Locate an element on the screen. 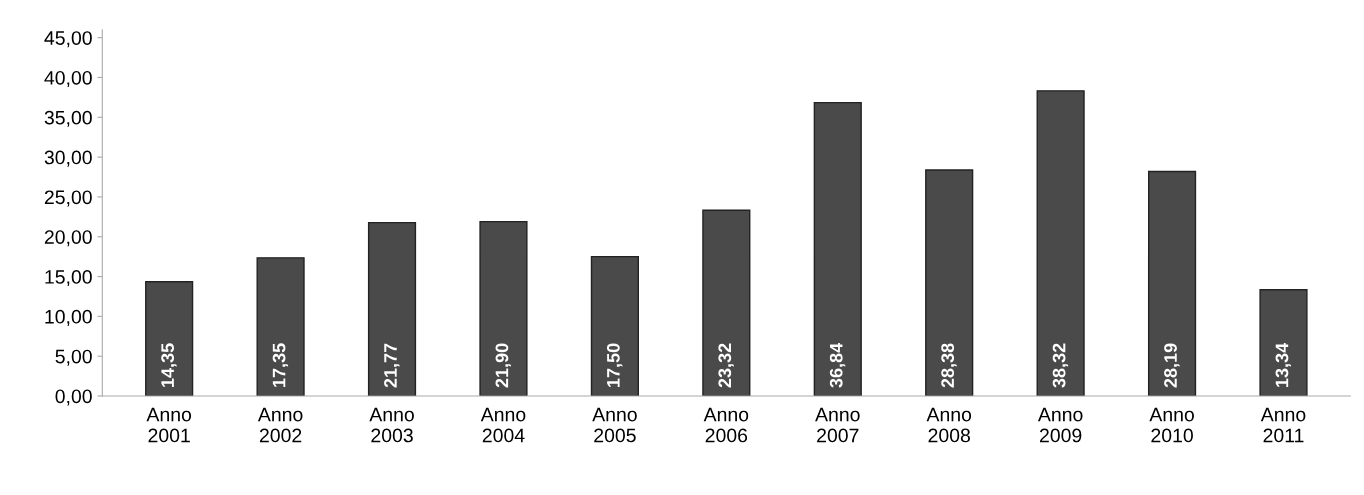 The height and width of the screenshot is (495, 1364). x-tick-label: Anno 2010 is located at coordinates (1171, 425).